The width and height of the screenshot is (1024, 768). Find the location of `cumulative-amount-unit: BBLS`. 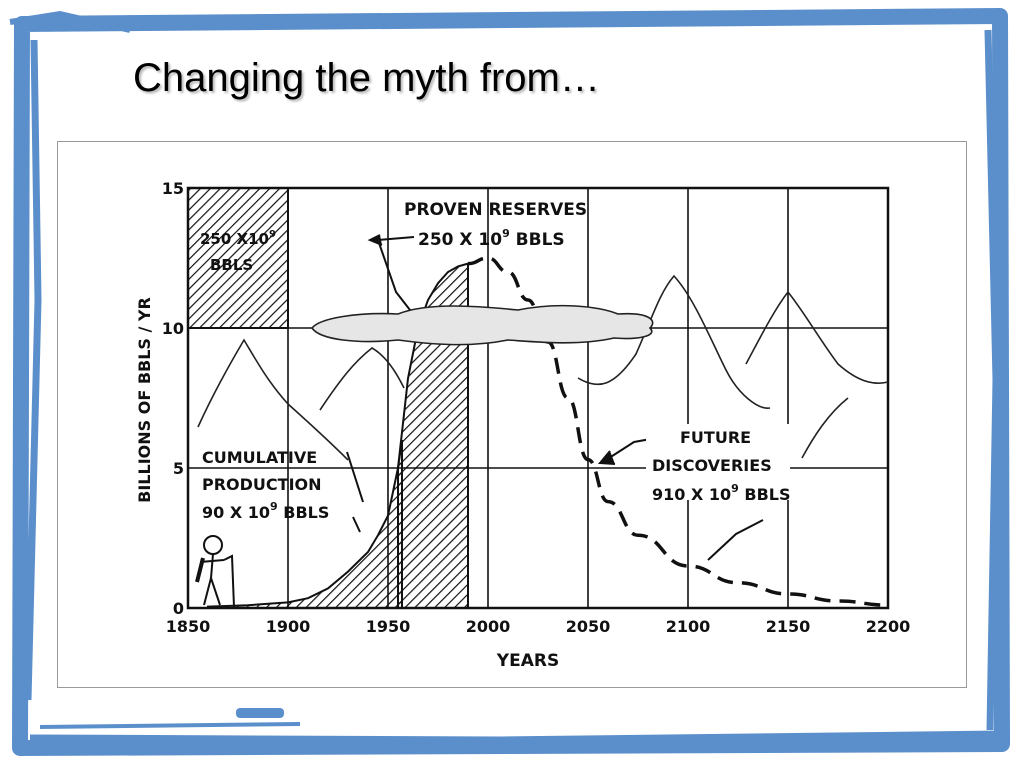

cumulative-amount-unit: BBLS is located at coordinates (304, 512).